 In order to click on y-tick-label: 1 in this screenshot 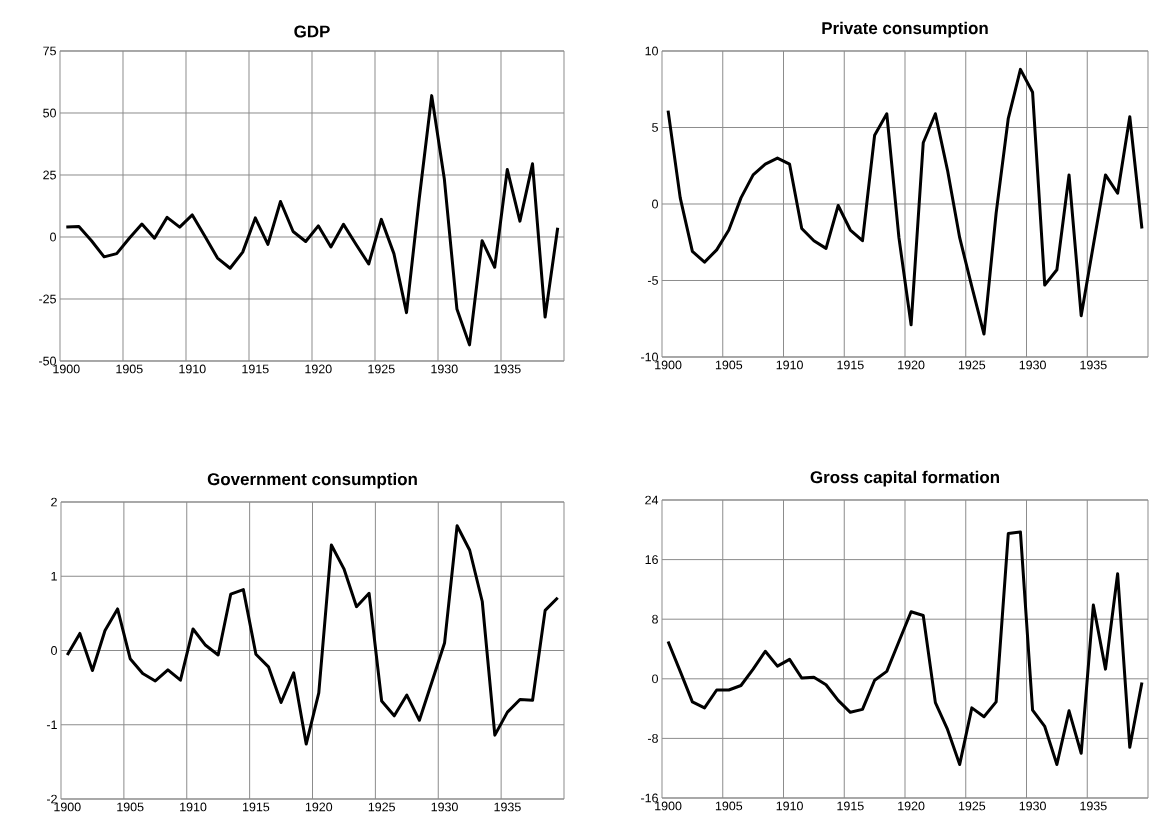, I will do `click(54, 576)`.